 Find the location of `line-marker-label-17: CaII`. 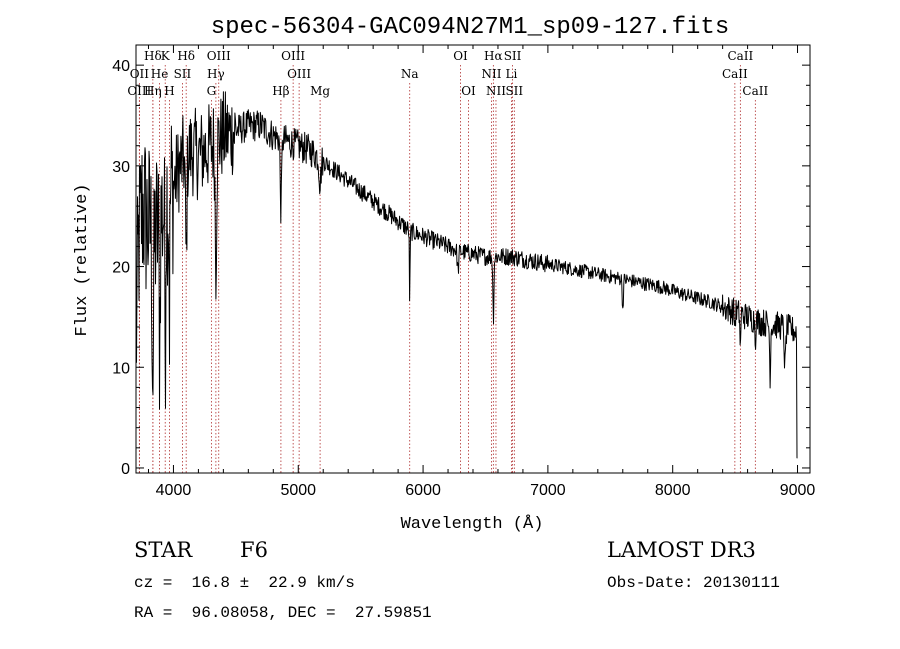

line-marker-label-17: CaII is located at coordinates (735, 74).